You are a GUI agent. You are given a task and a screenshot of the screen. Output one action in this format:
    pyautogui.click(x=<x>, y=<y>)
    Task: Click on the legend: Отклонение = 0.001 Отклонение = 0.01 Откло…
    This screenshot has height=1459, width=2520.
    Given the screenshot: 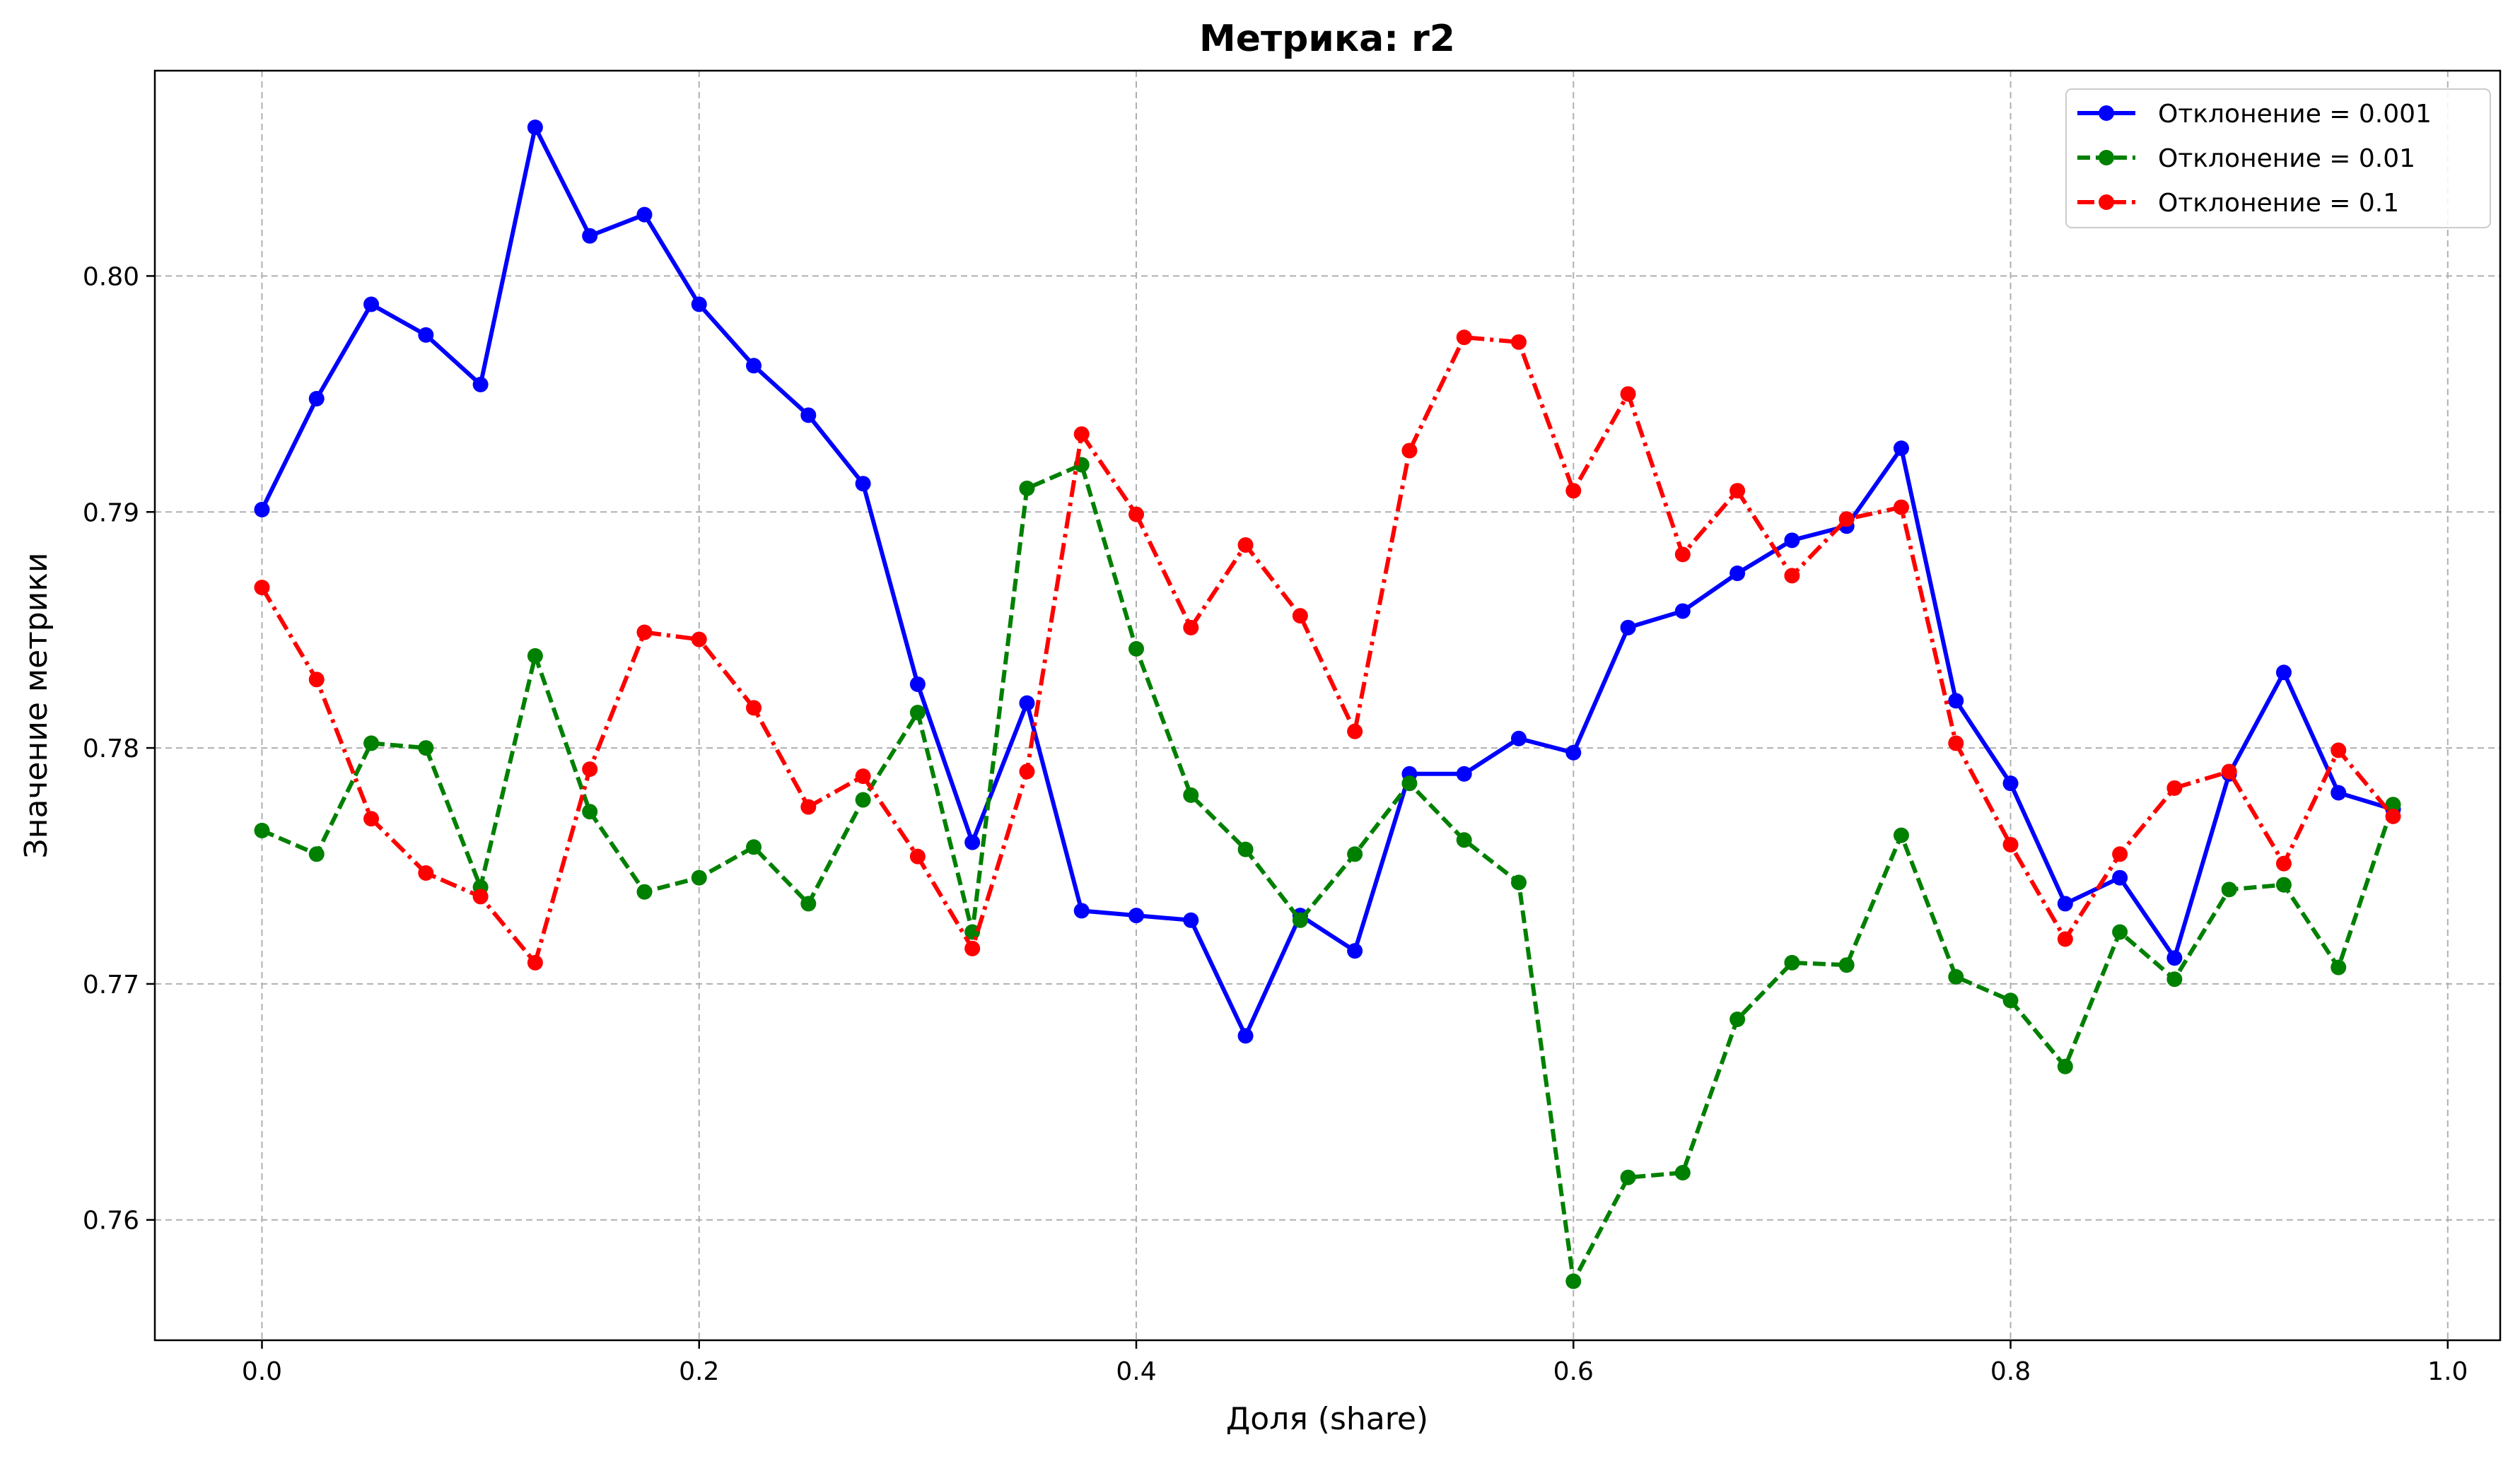 What is the action you would take?
    pyautogui.click(x=2278, y=158)
    